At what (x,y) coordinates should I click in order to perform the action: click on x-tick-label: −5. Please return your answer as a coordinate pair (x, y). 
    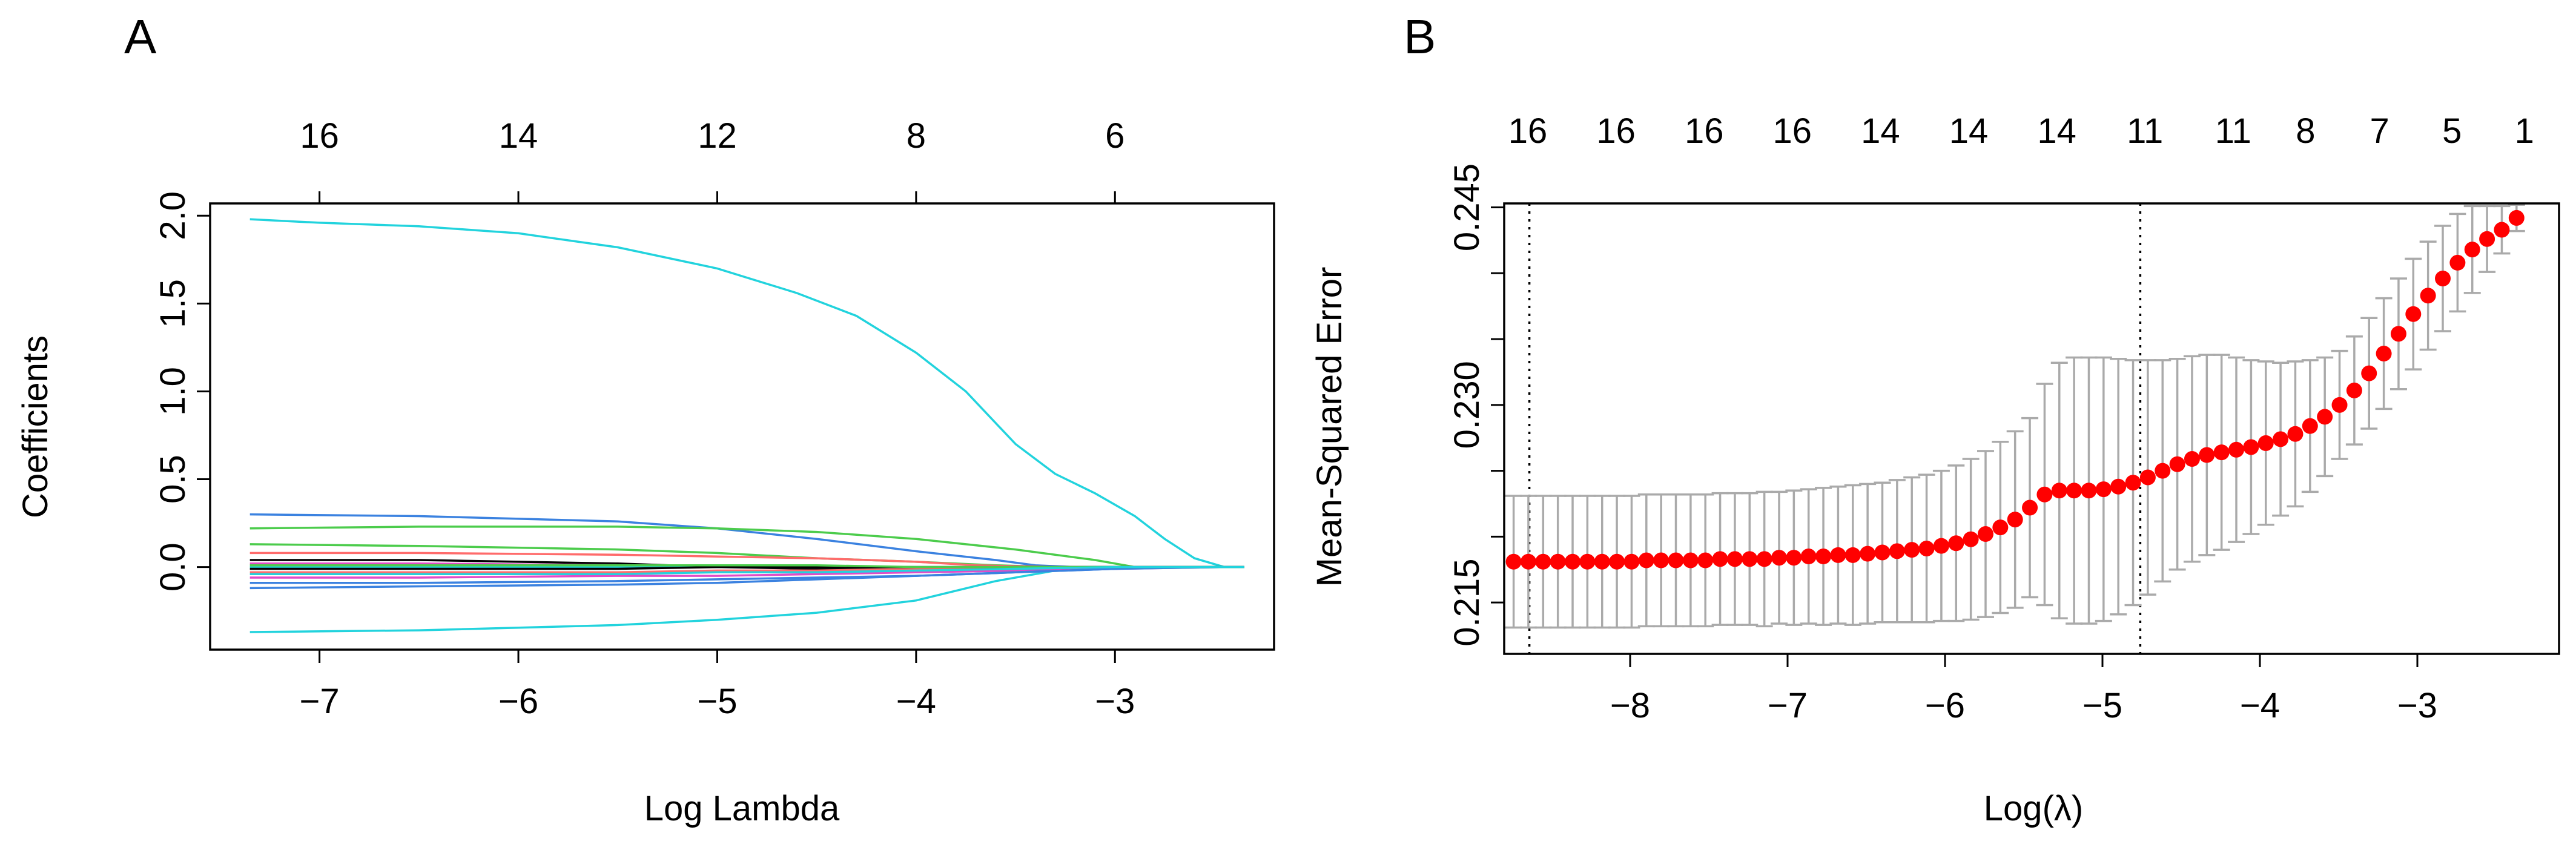
    Looking at the image, I should click on (2102, 705).